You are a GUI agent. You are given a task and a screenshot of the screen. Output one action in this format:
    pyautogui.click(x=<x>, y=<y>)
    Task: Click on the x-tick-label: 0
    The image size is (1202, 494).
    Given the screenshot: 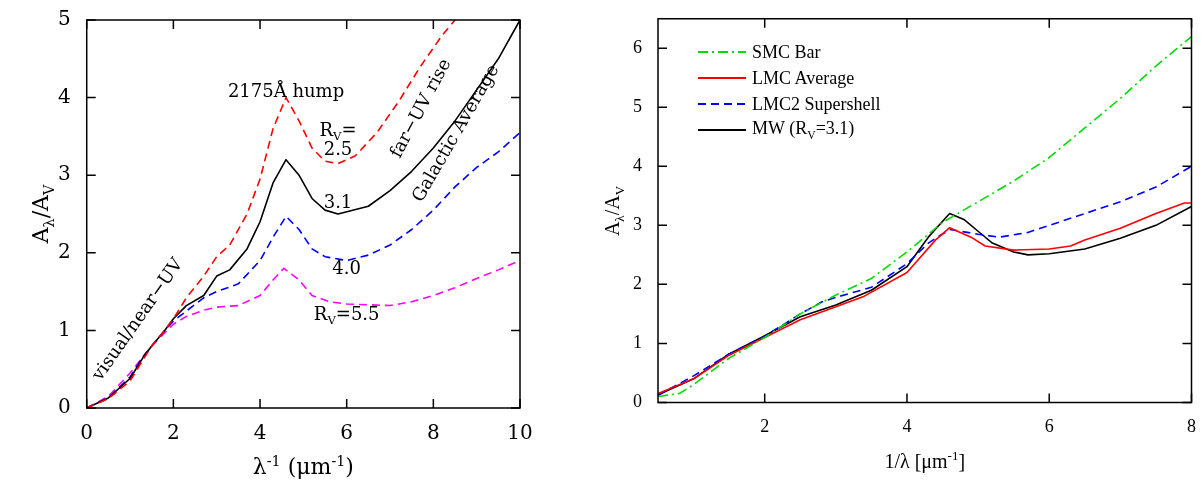 What is the action you would take?
    pyautogui.click(x=87, y=432)
    